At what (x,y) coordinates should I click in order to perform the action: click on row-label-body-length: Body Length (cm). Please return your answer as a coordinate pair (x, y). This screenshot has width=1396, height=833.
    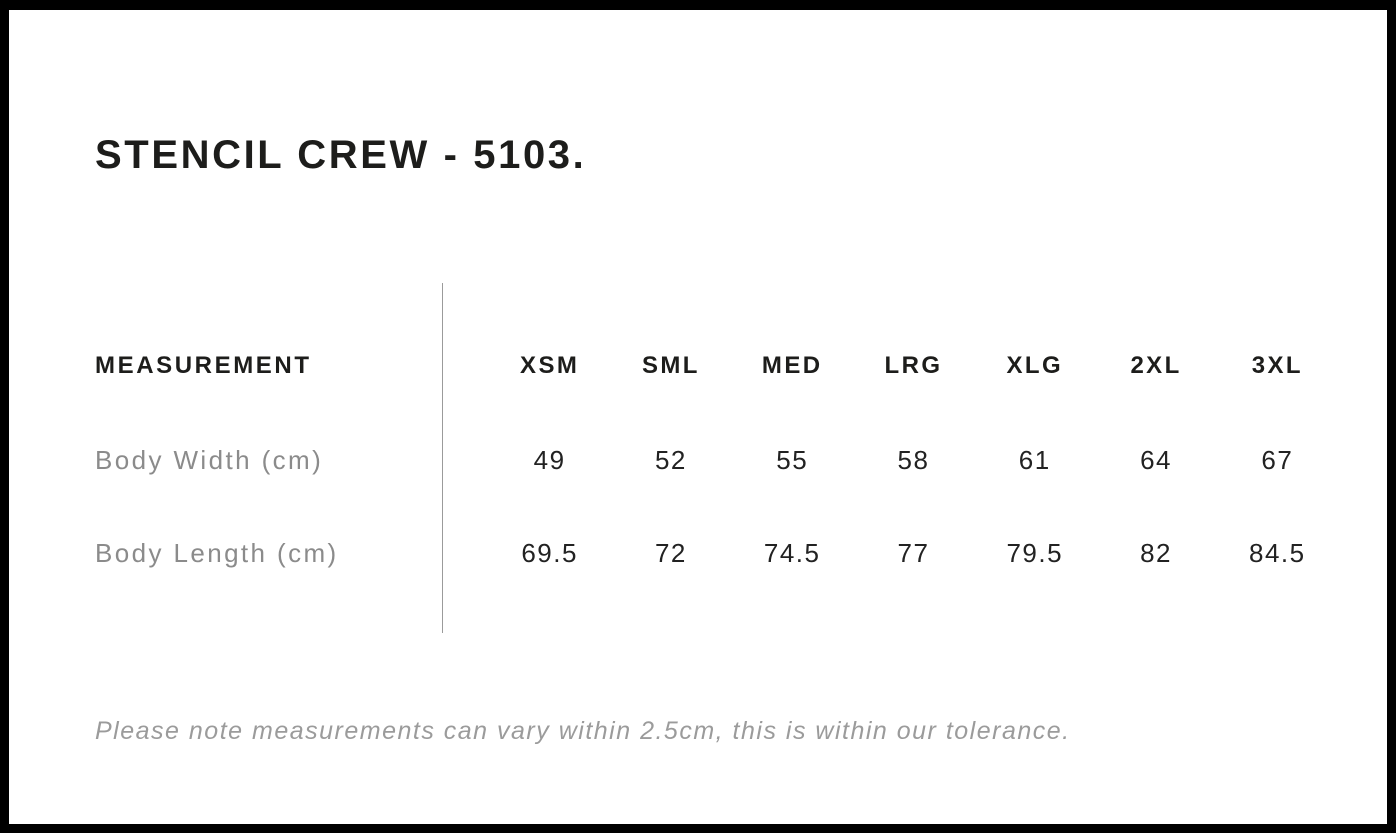
    Looking at the image, I should click on (217, 552).